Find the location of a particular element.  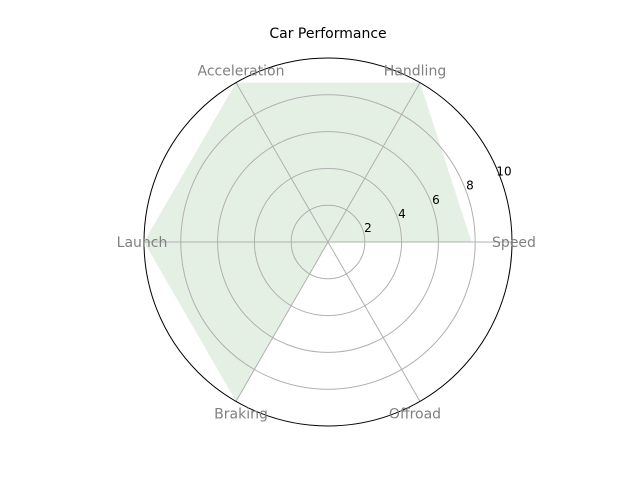

axis-label-acceleration: Acceleration is located at coordinates (241, 72).